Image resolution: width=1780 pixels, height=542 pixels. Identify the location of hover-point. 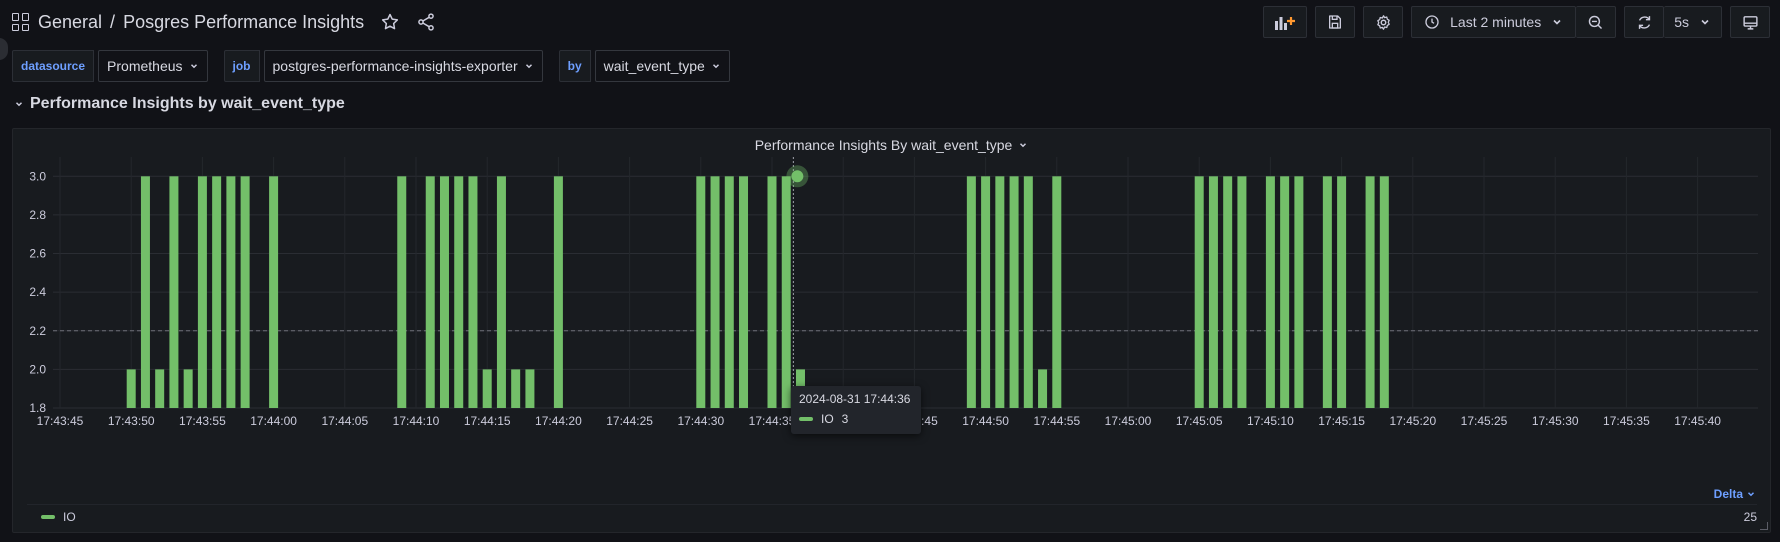
(797, 176).